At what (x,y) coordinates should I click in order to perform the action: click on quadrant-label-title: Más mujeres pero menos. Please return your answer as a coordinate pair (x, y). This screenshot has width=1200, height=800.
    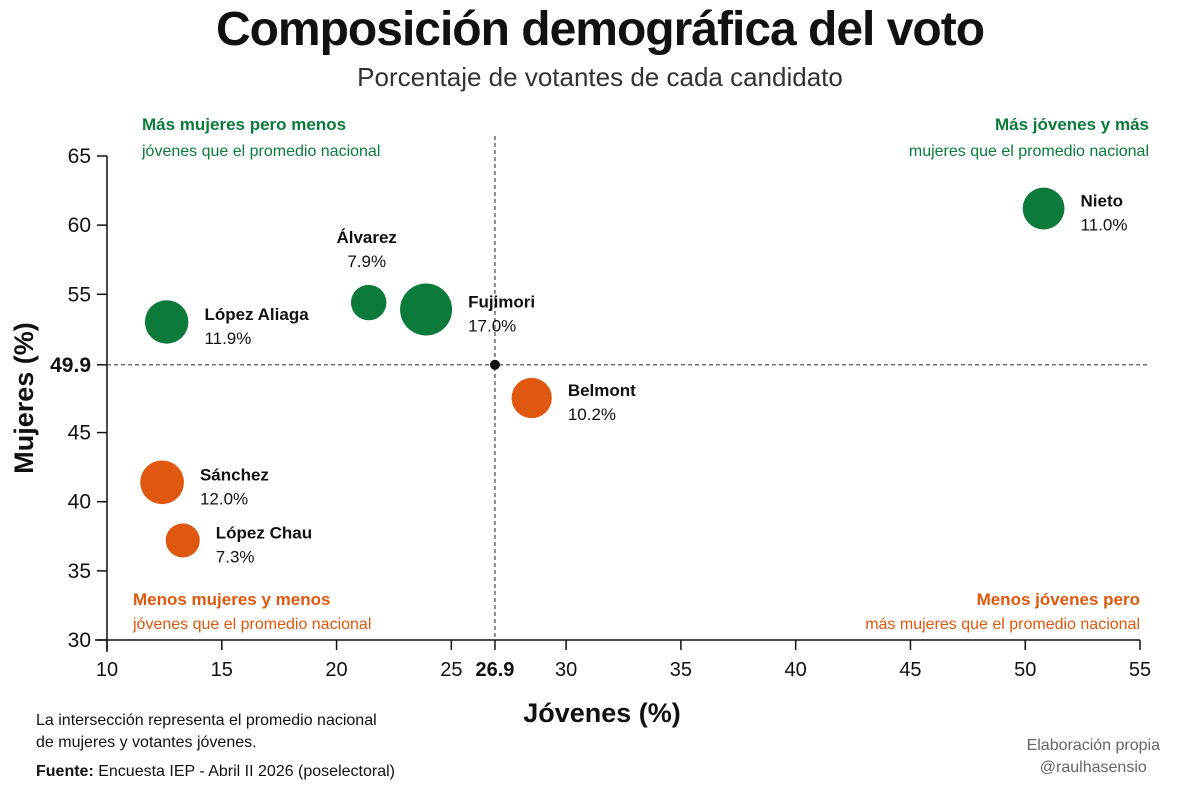
    Looking at the image, I should click on (244, 124).